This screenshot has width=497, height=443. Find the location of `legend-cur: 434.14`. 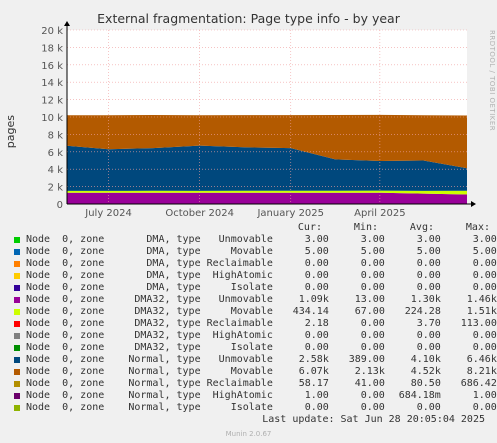

legend-cur: 434.14 is located at coordinates (310, 311).